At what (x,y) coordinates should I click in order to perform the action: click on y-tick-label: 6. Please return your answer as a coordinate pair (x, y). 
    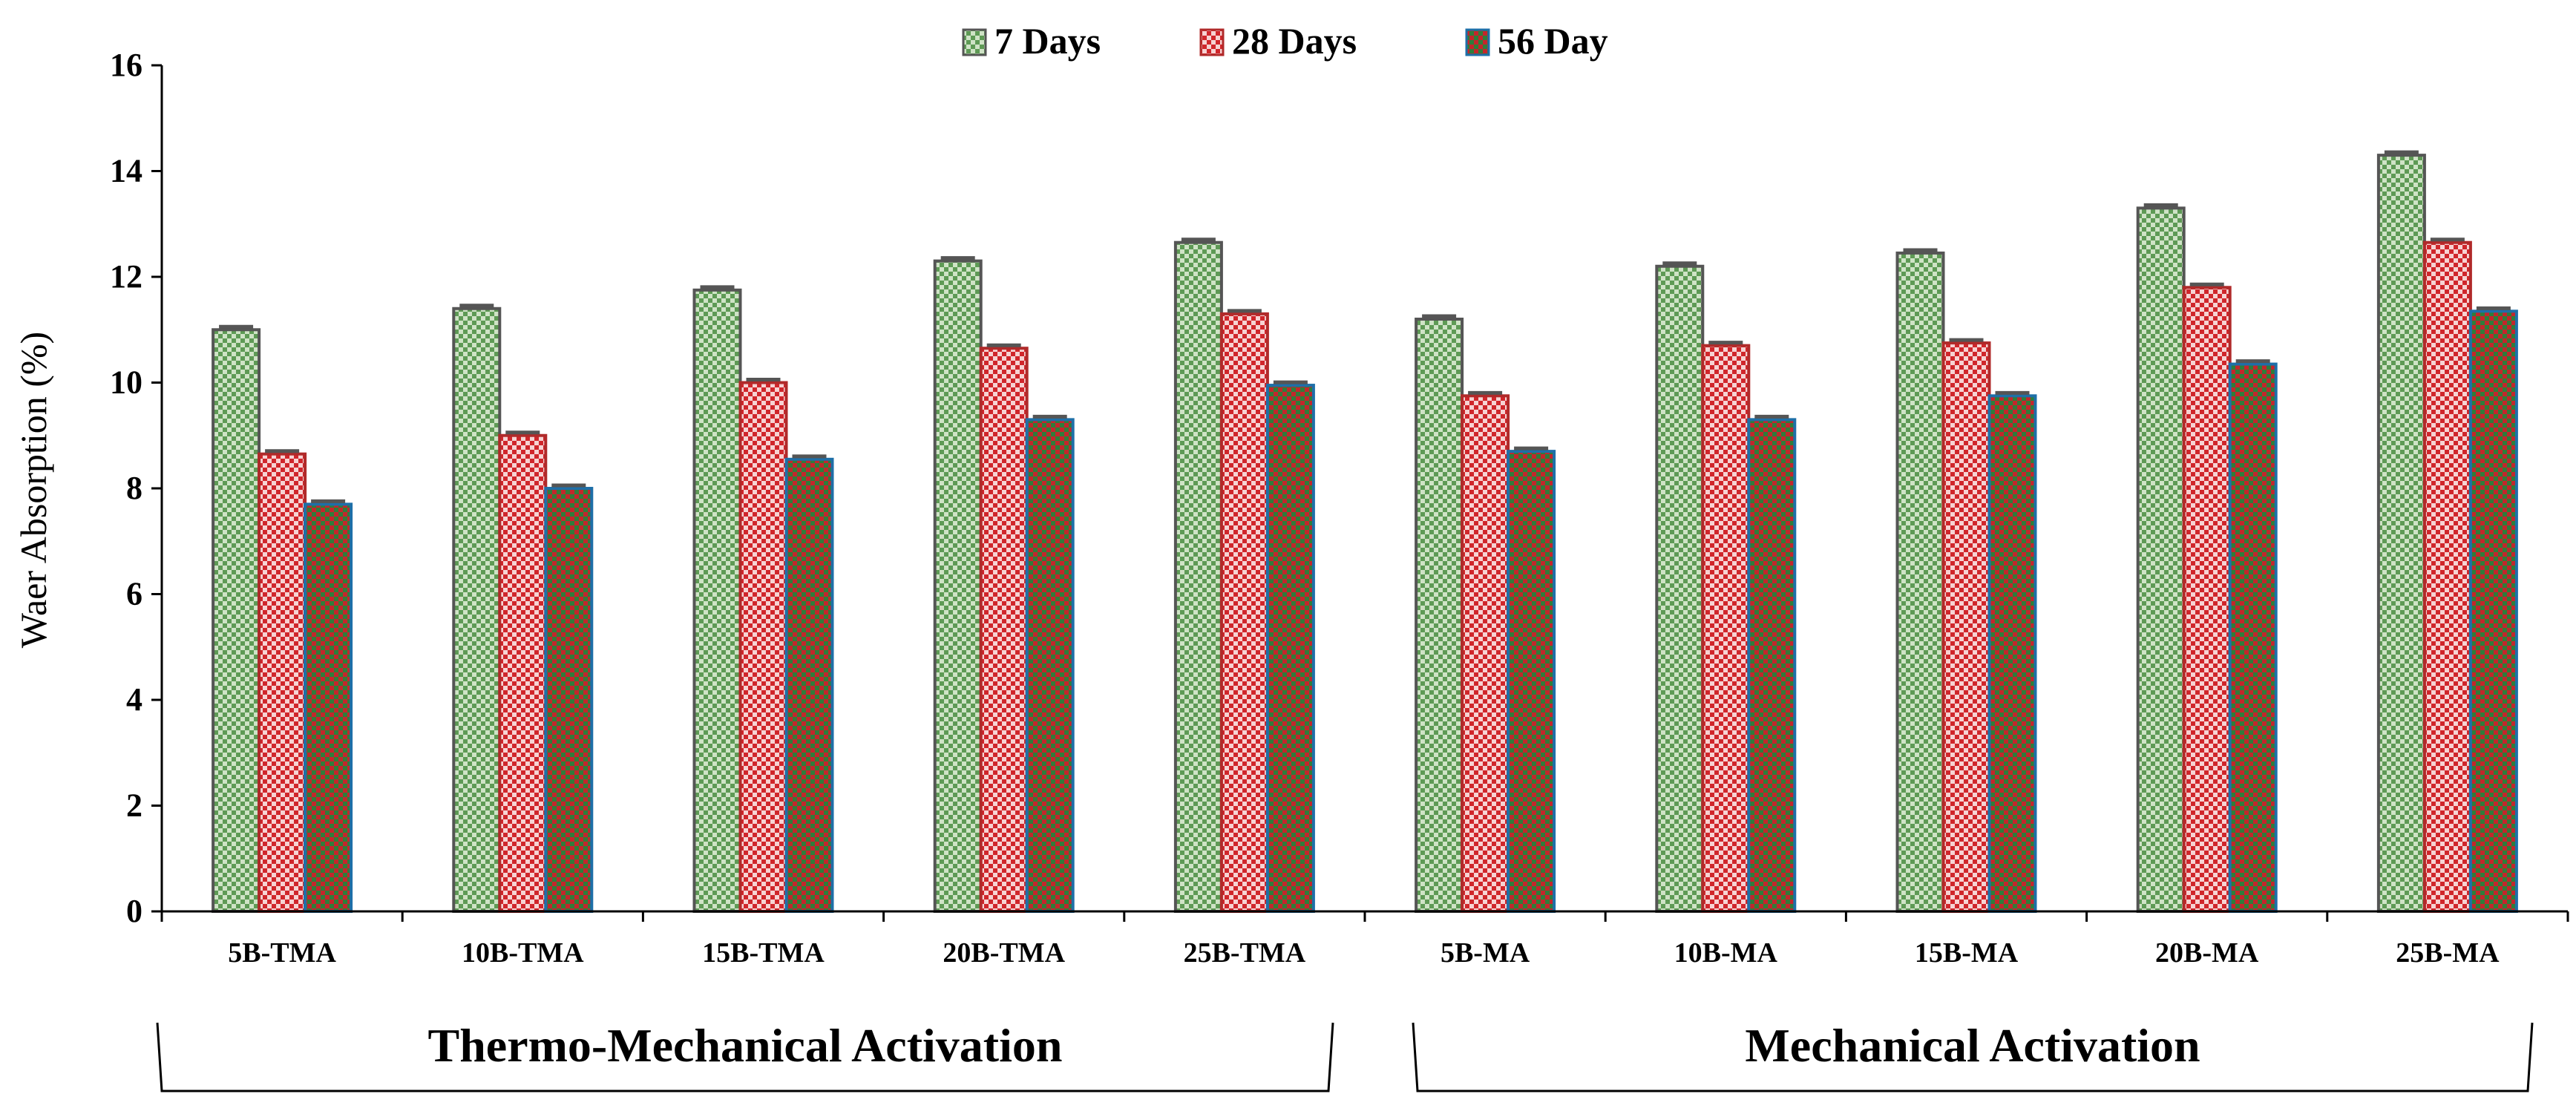
    Looking at the image, I should click on (134, 594).